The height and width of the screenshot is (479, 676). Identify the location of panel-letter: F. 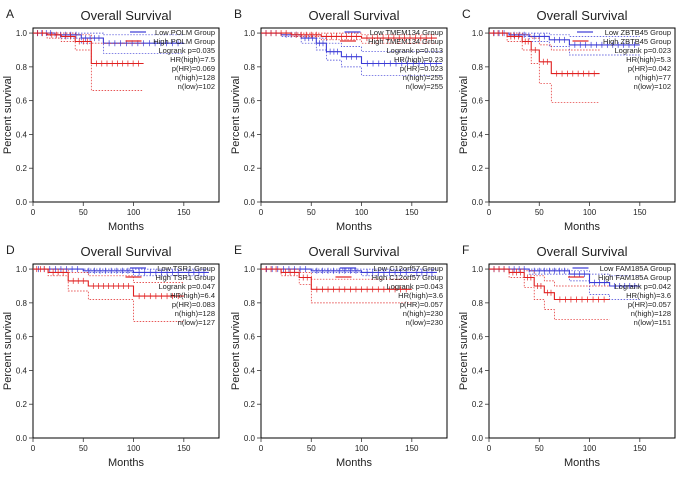
(465, 250).